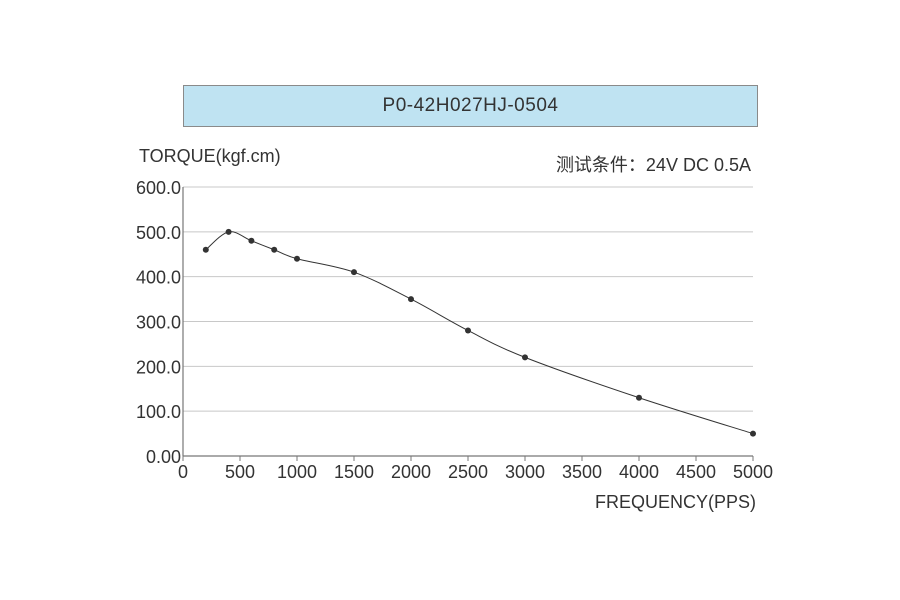 The image size is (900, 600). What do you see at coordinates (158, 278) in the screenshot?
I see `y-tick-label: 400.0` at bounding box center [158, 278].